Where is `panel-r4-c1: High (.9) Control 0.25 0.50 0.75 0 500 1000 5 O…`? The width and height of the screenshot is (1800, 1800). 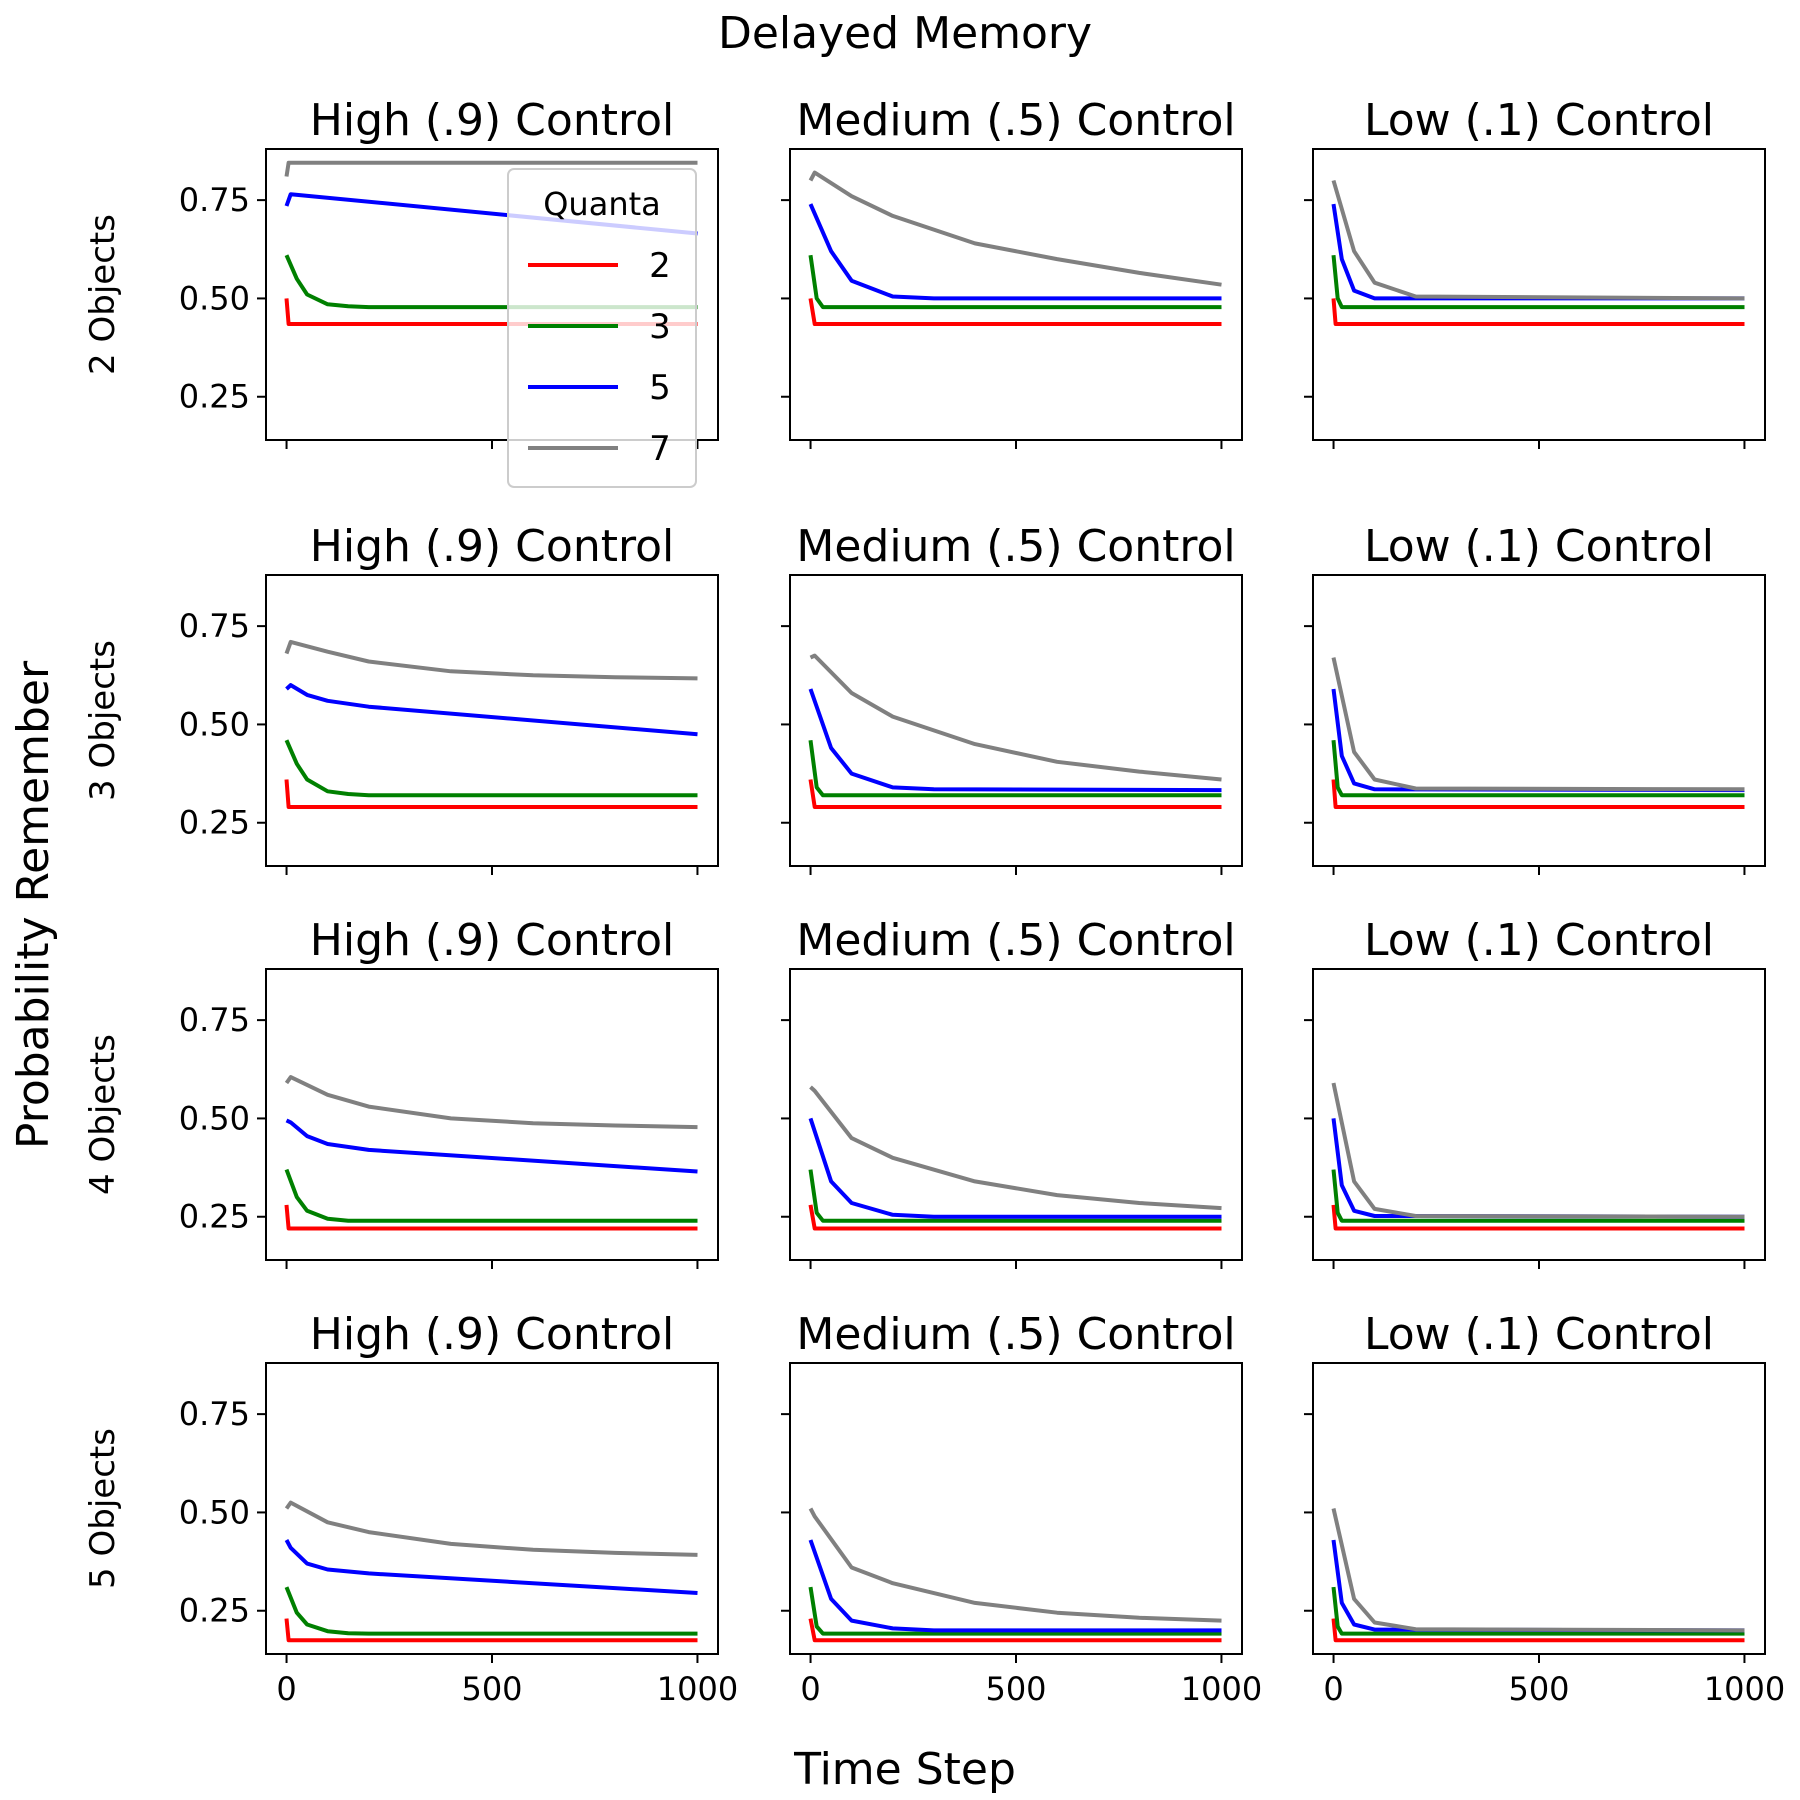
panel-r4-c1: High (.9) Control 0.25 0.50 0.75 0 500 1000 5 O… is located at coordinates (410, 1508).